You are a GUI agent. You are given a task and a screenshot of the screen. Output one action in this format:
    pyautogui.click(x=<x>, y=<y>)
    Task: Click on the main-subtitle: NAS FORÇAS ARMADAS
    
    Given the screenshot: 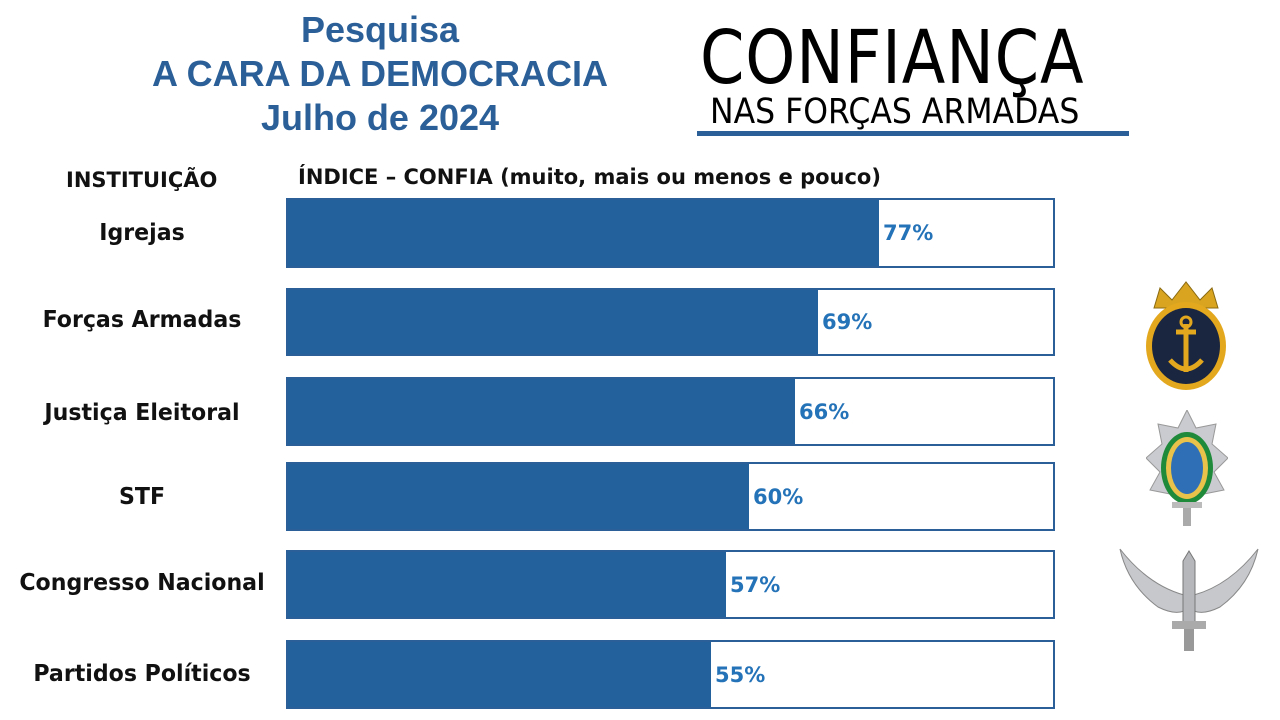 What is the action you would take?
    pyautogui.click(x=895, y=112)
    